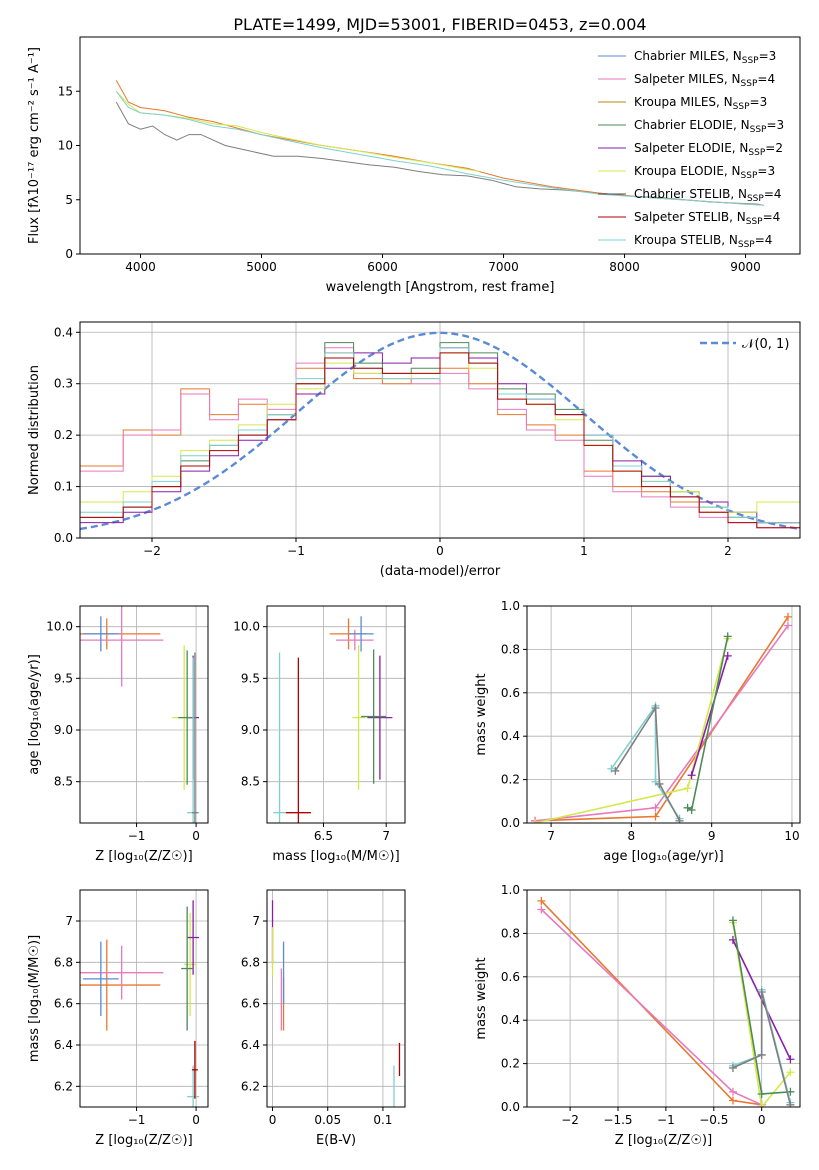 The width and height of the screenshot is (819, 1170). I want to click on tick-label-y: 0, so click(69, 254).